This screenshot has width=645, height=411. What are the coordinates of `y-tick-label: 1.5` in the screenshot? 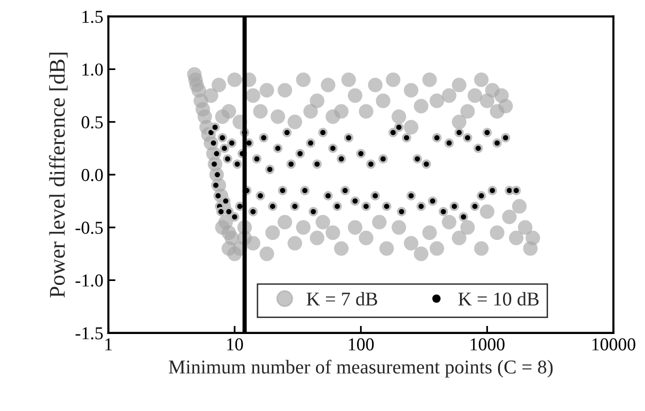 It's located at (92, 16).